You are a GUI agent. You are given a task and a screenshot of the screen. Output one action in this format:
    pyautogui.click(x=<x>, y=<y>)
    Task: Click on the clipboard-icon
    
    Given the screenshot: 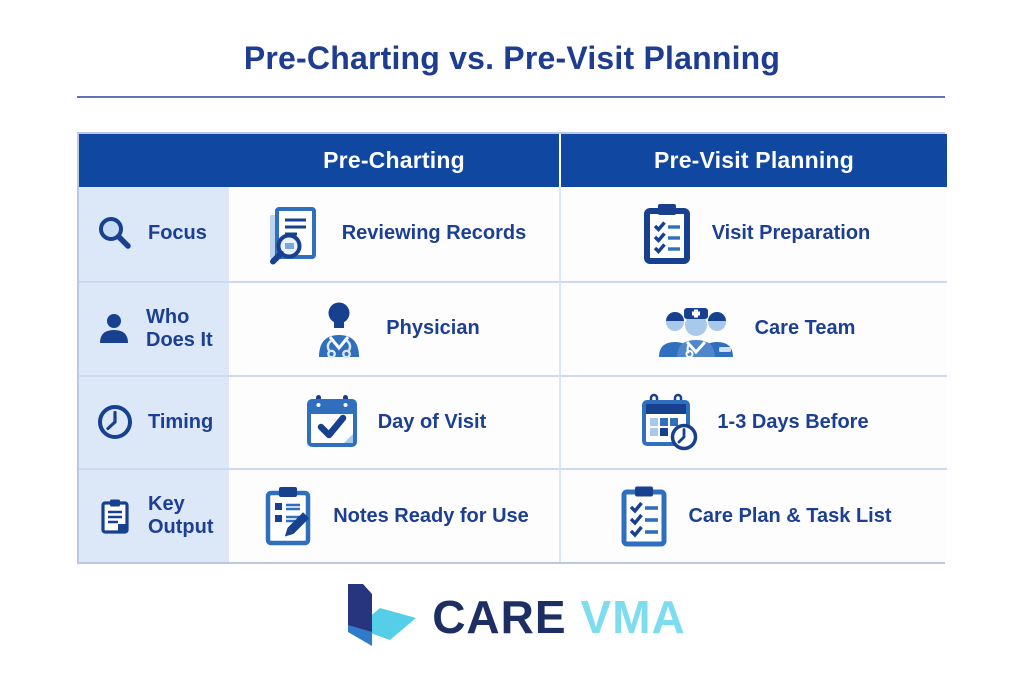 What is the action you would take?
    pyautogui.click(x=115, y=516)
    